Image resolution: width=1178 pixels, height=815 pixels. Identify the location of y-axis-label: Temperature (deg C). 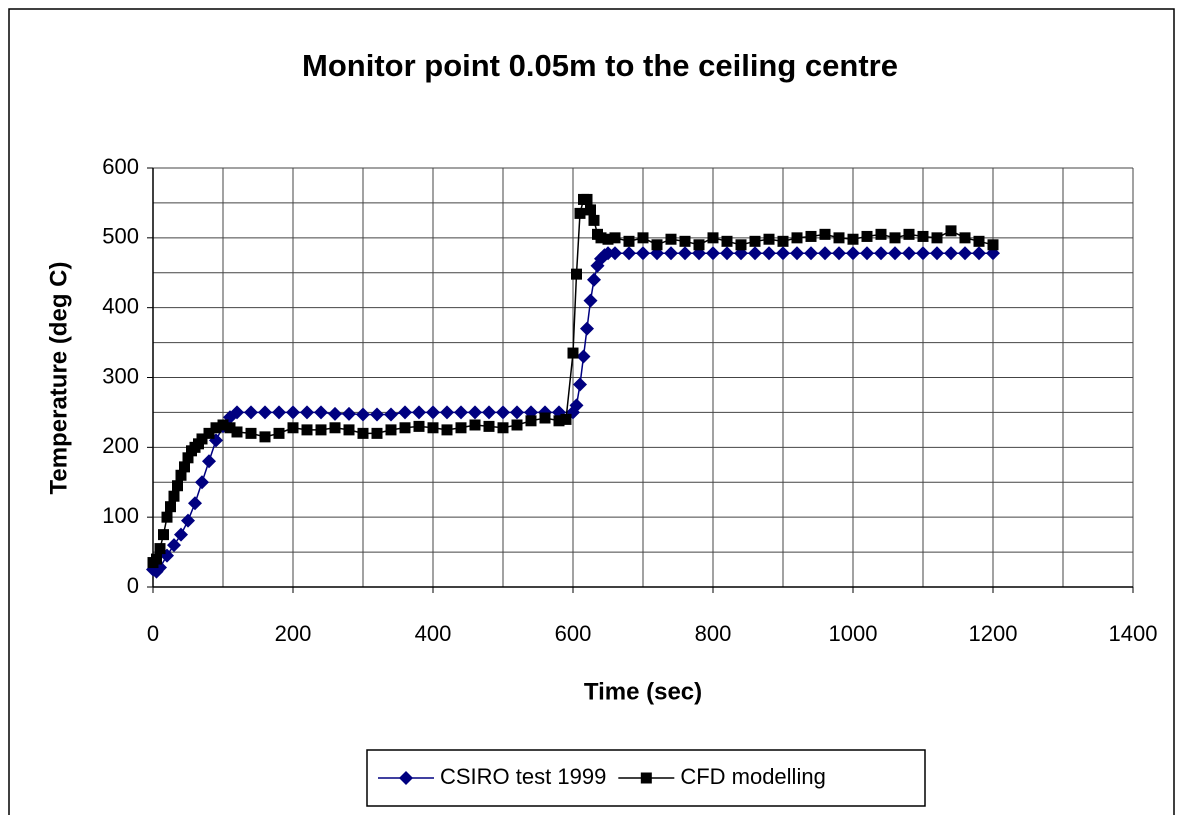
(58, 378).